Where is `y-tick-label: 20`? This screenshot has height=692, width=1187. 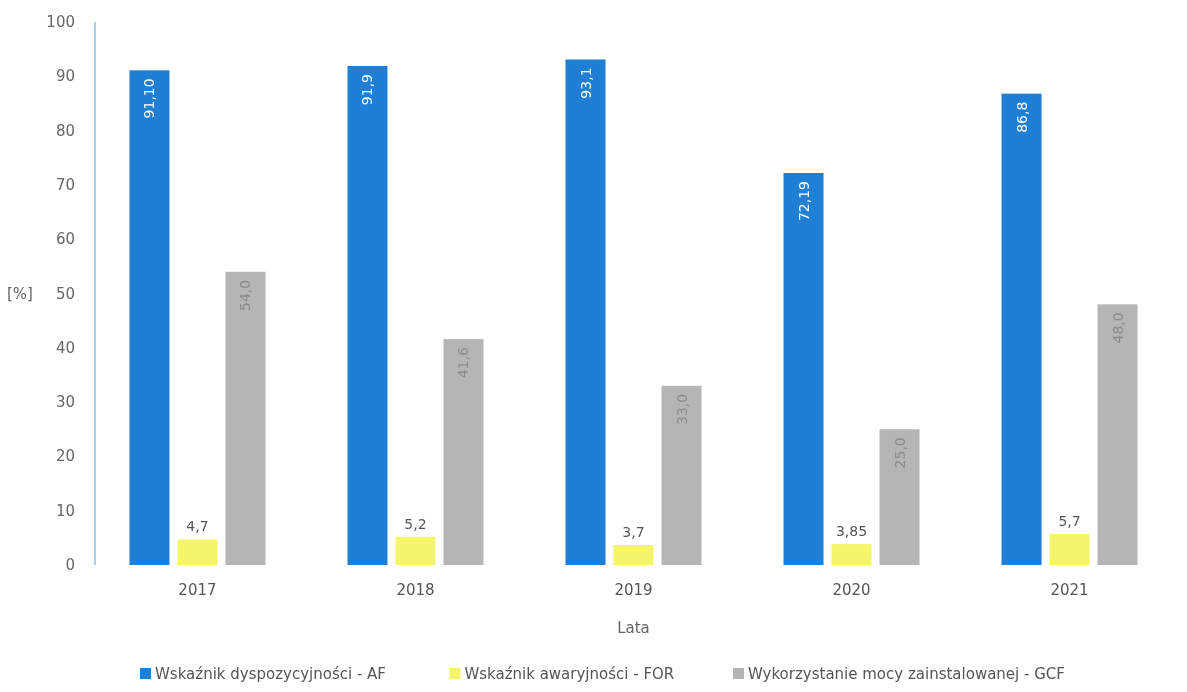
y-tick-label: 20 is located at coordinates (65, 456).